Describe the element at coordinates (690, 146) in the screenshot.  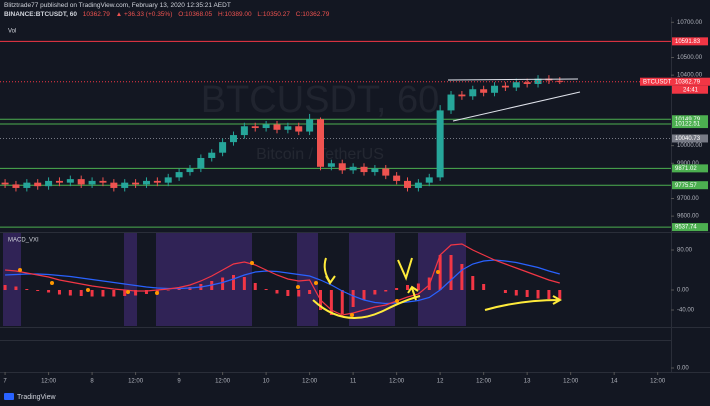
I see `y-tick-label: 10000.00` at that location.